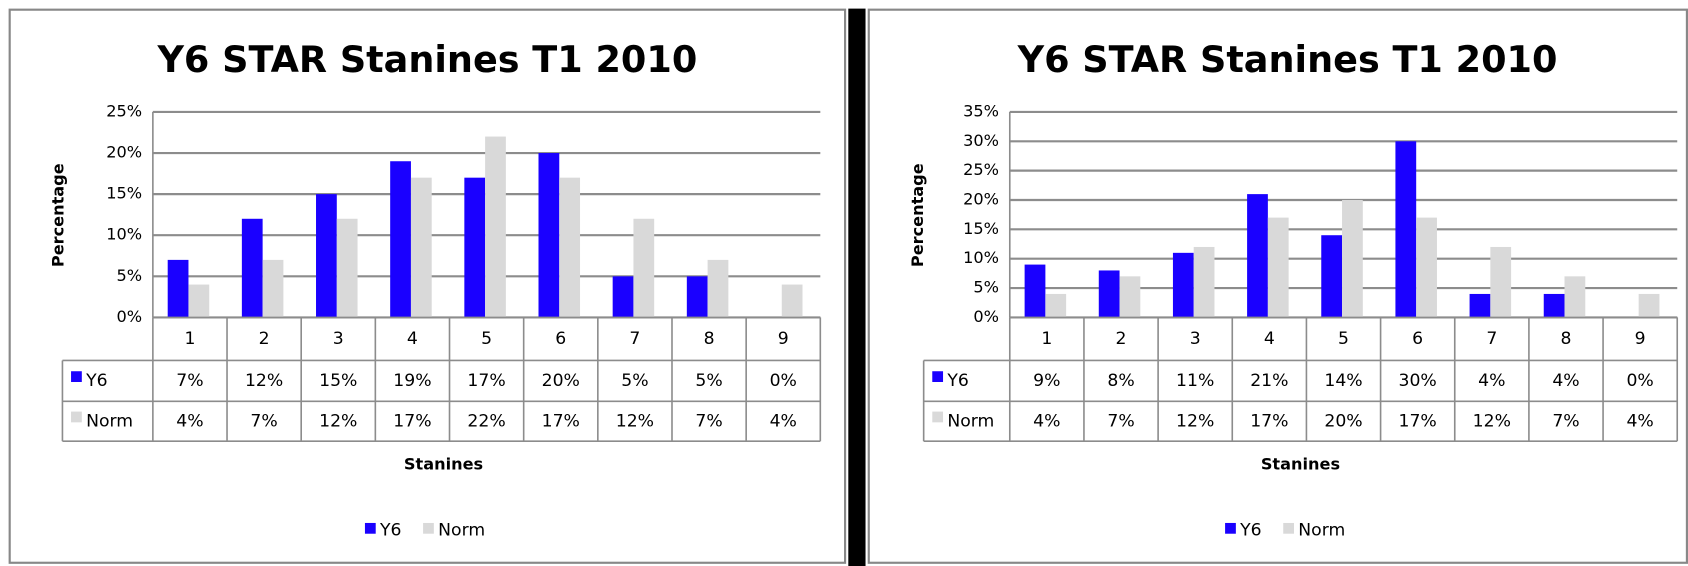 This screenshot has width=1688, height=566. I want to click on table-cell: 8%, so click(1120, 381).